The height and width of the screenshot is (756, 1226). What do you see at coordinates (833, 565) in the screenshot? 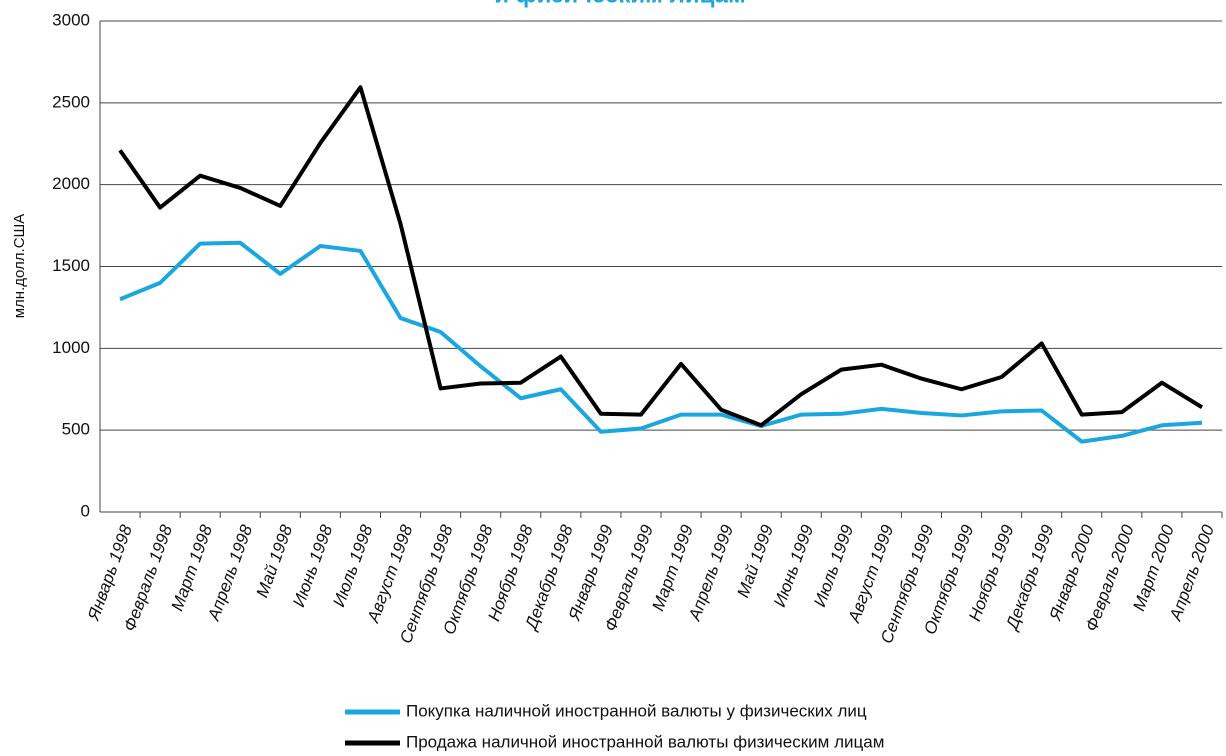
I see `x-tick-label: Июль 1999` at bounding box center [833, 565].